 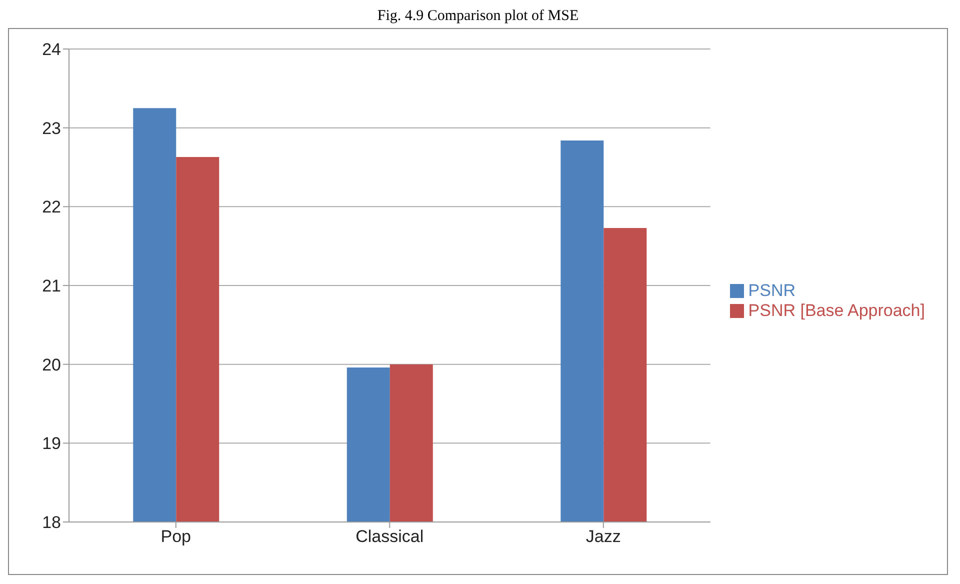 I want to click on y-tick-label: 18, so click(x=51, y=522).